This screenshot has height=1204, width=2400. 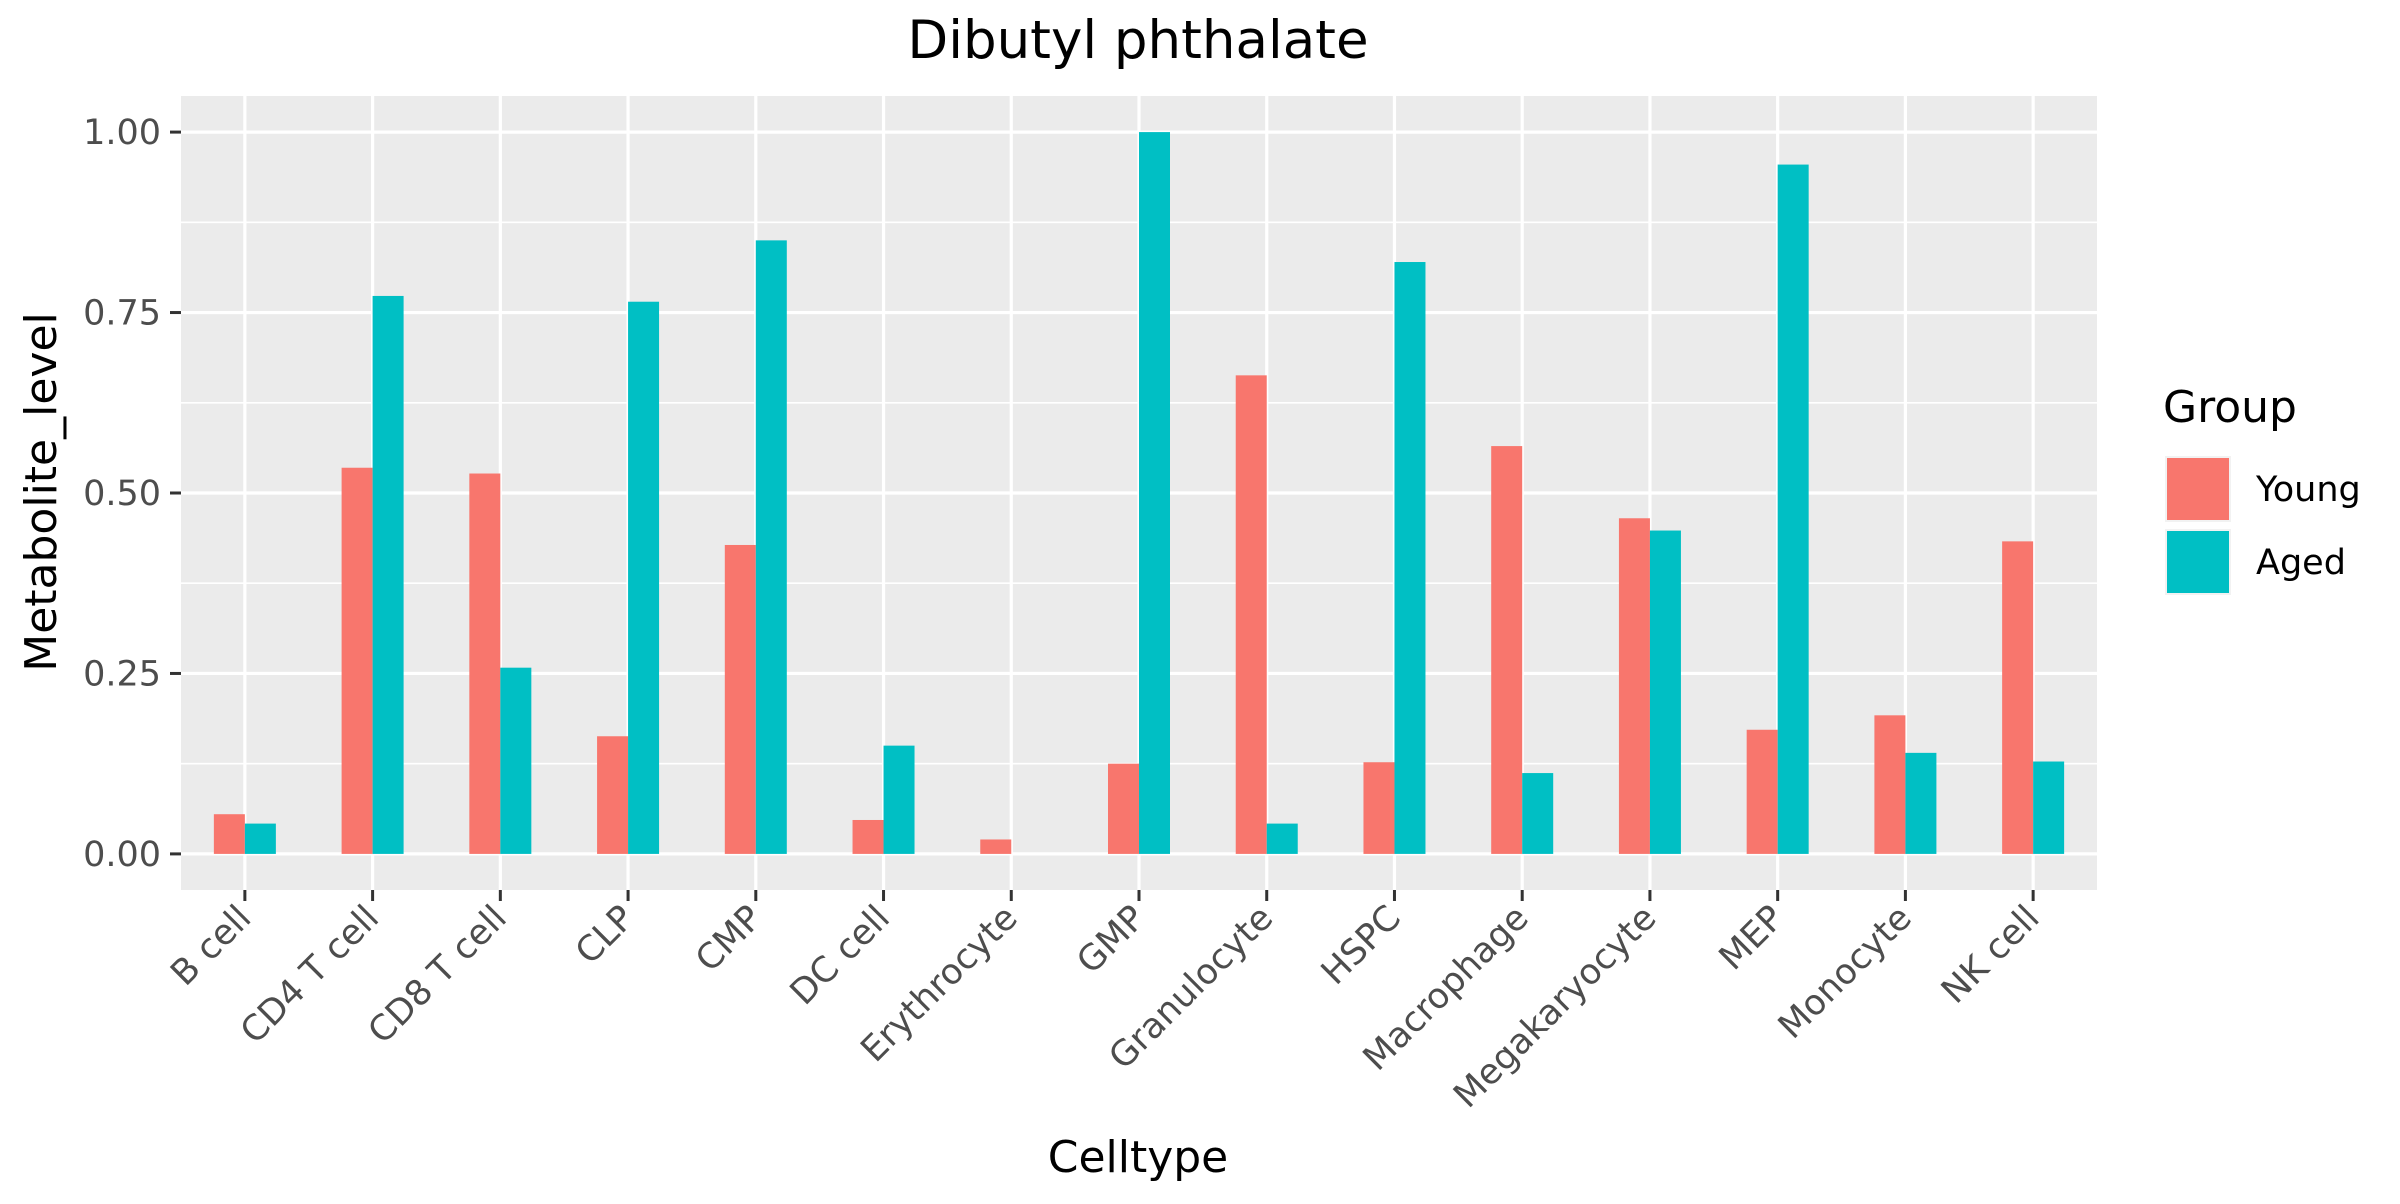 I want to click on bar-aged-hspc, so click(x=1410, y=558).